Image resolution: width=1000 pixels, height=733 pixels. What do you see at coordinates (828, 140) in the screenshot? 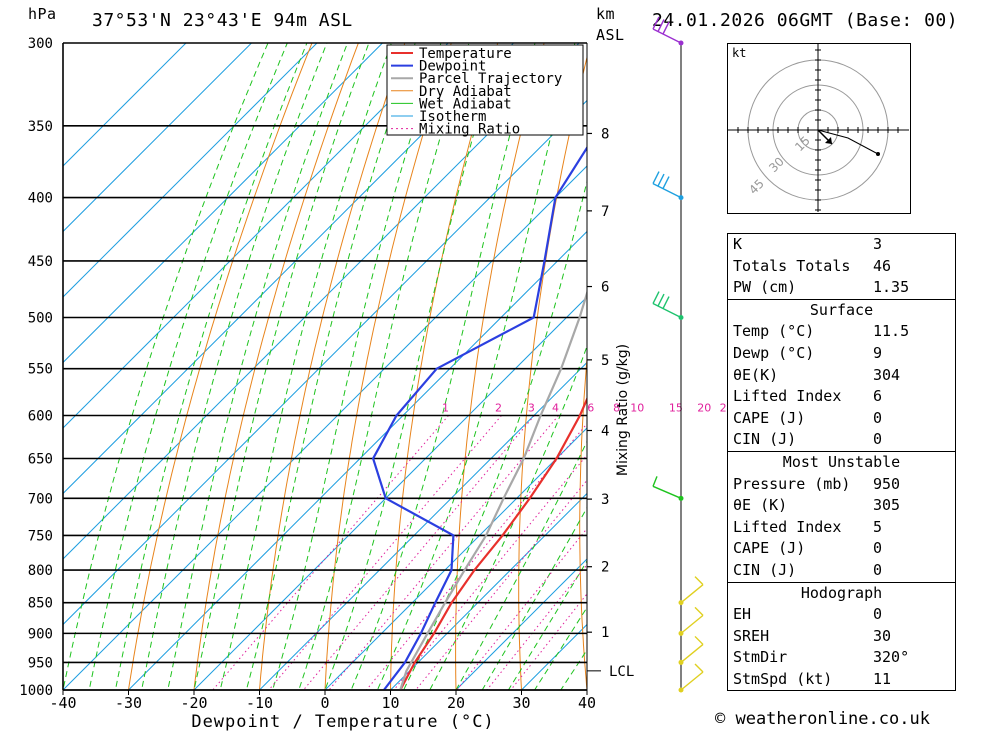
I see `storm-motion-arrowhead` at bounding box center [828, 140].